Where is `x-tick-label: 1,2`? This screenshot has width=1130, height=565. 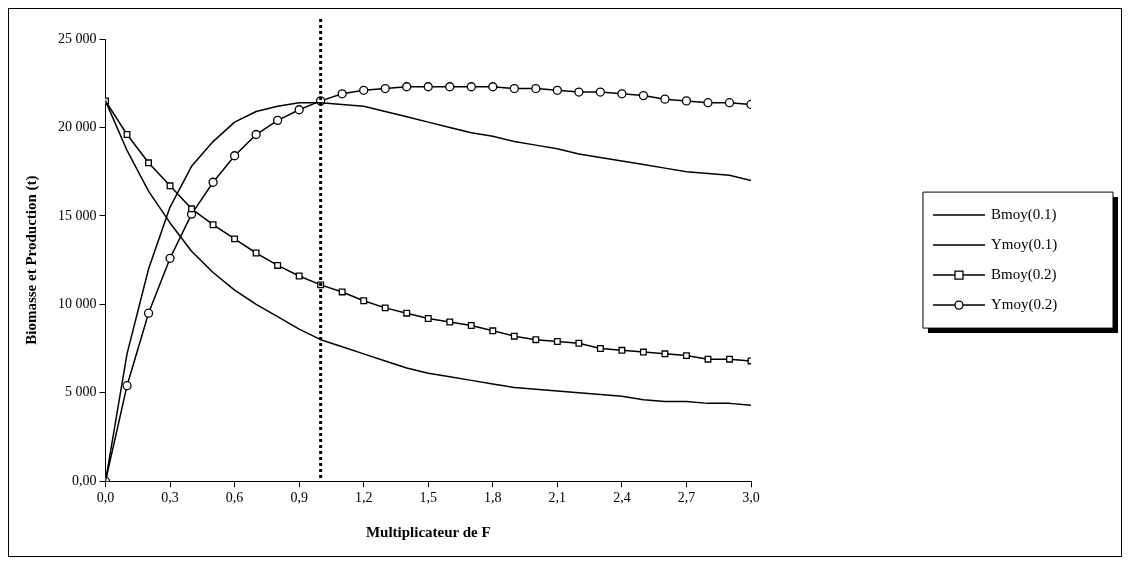
x-tick-label: 1,2 is located at coordinates (363, 498).